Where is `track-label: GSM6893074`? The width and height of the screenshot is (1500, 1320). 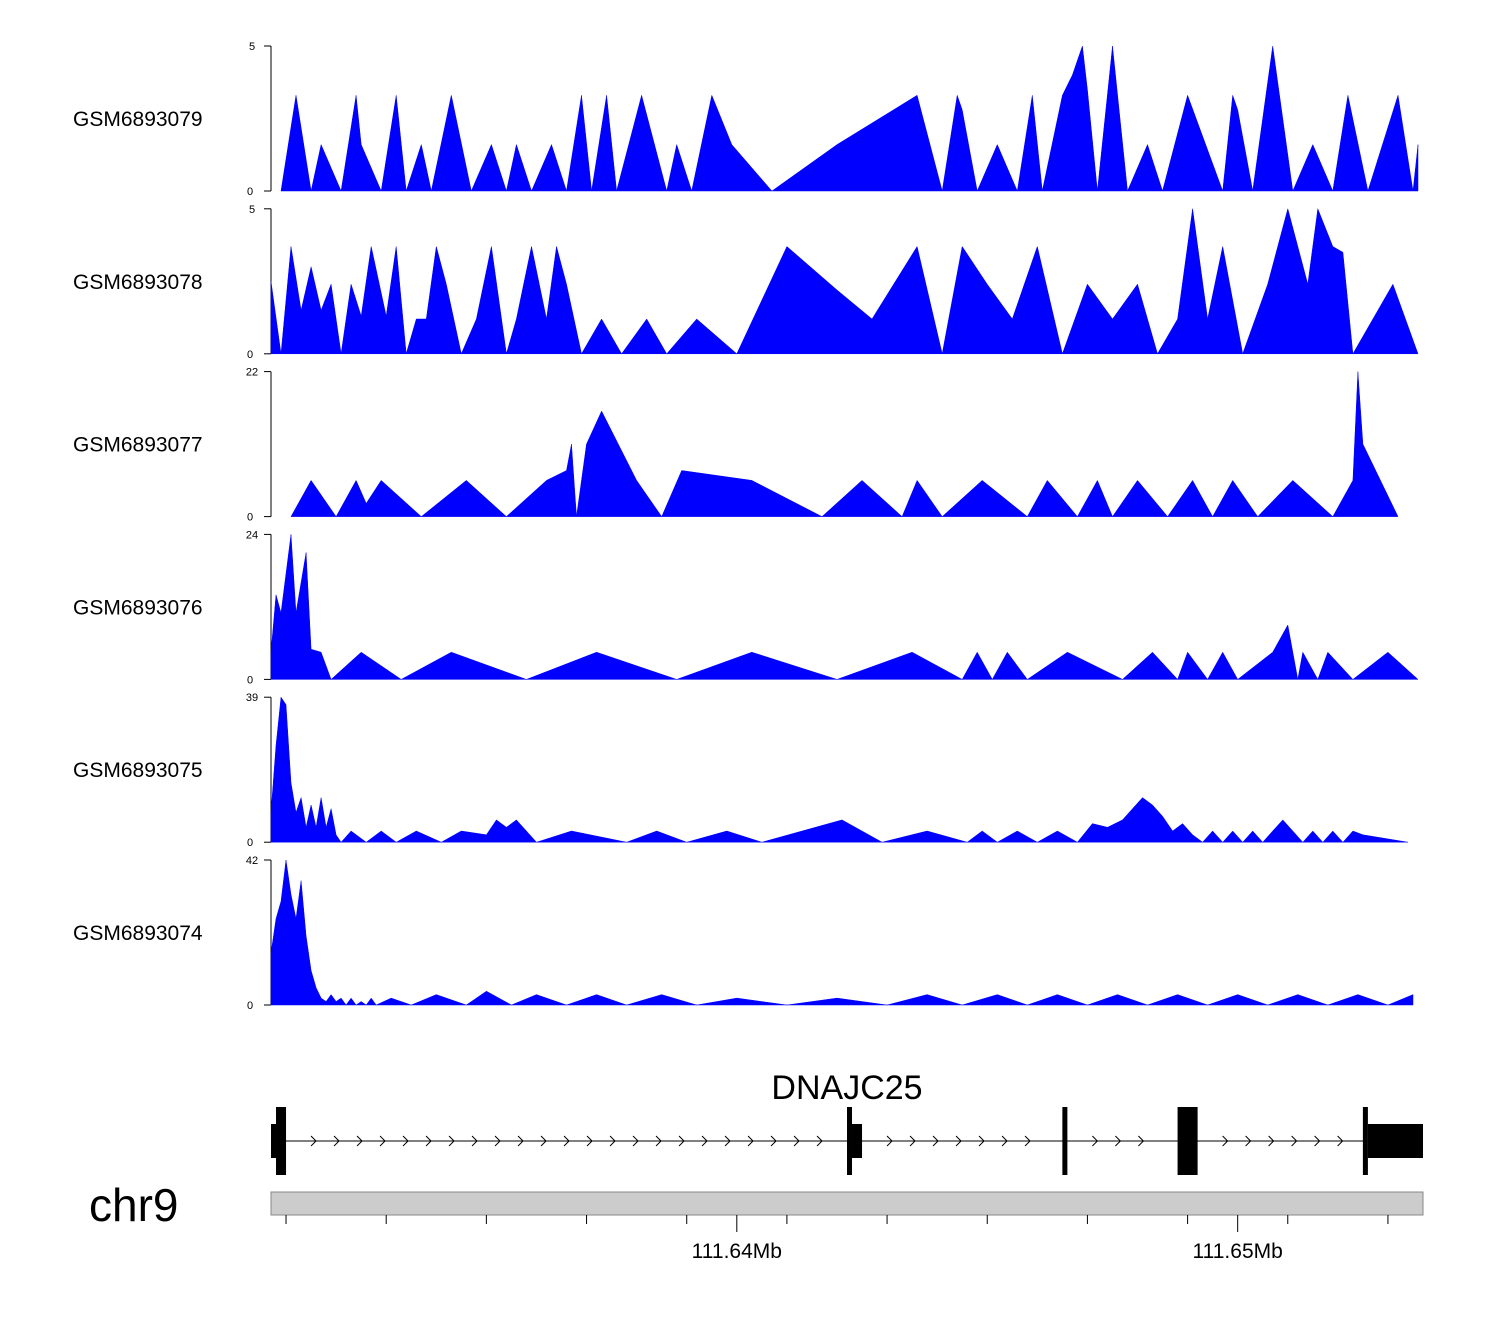 track-label: GSM6893074 is located at coordinates (138, 933).